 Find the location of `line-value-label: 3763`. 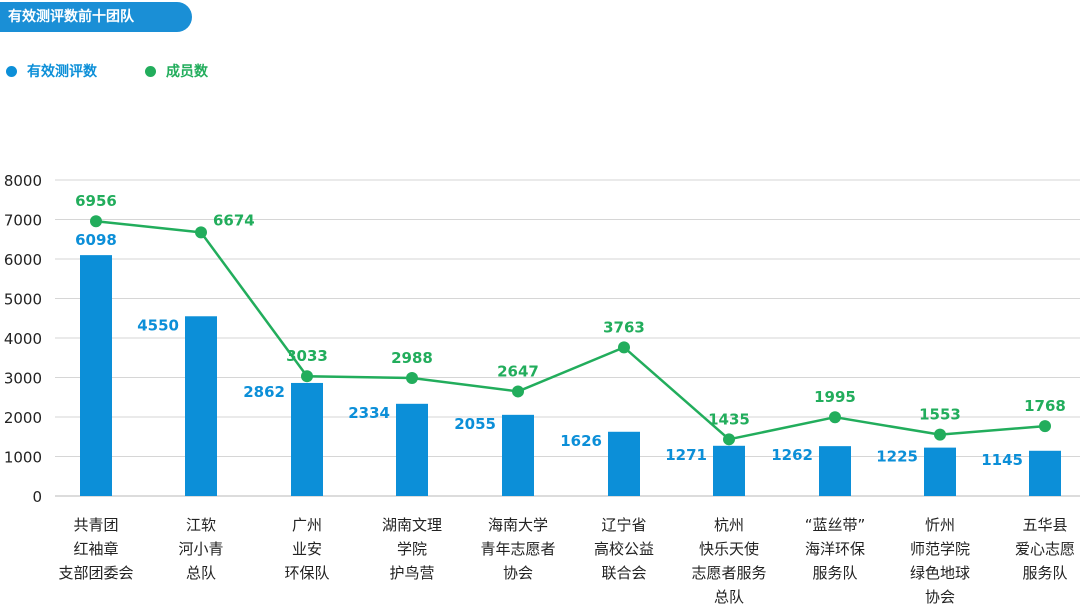

line-value-label: 3763 is located at coordinates (624, 327).